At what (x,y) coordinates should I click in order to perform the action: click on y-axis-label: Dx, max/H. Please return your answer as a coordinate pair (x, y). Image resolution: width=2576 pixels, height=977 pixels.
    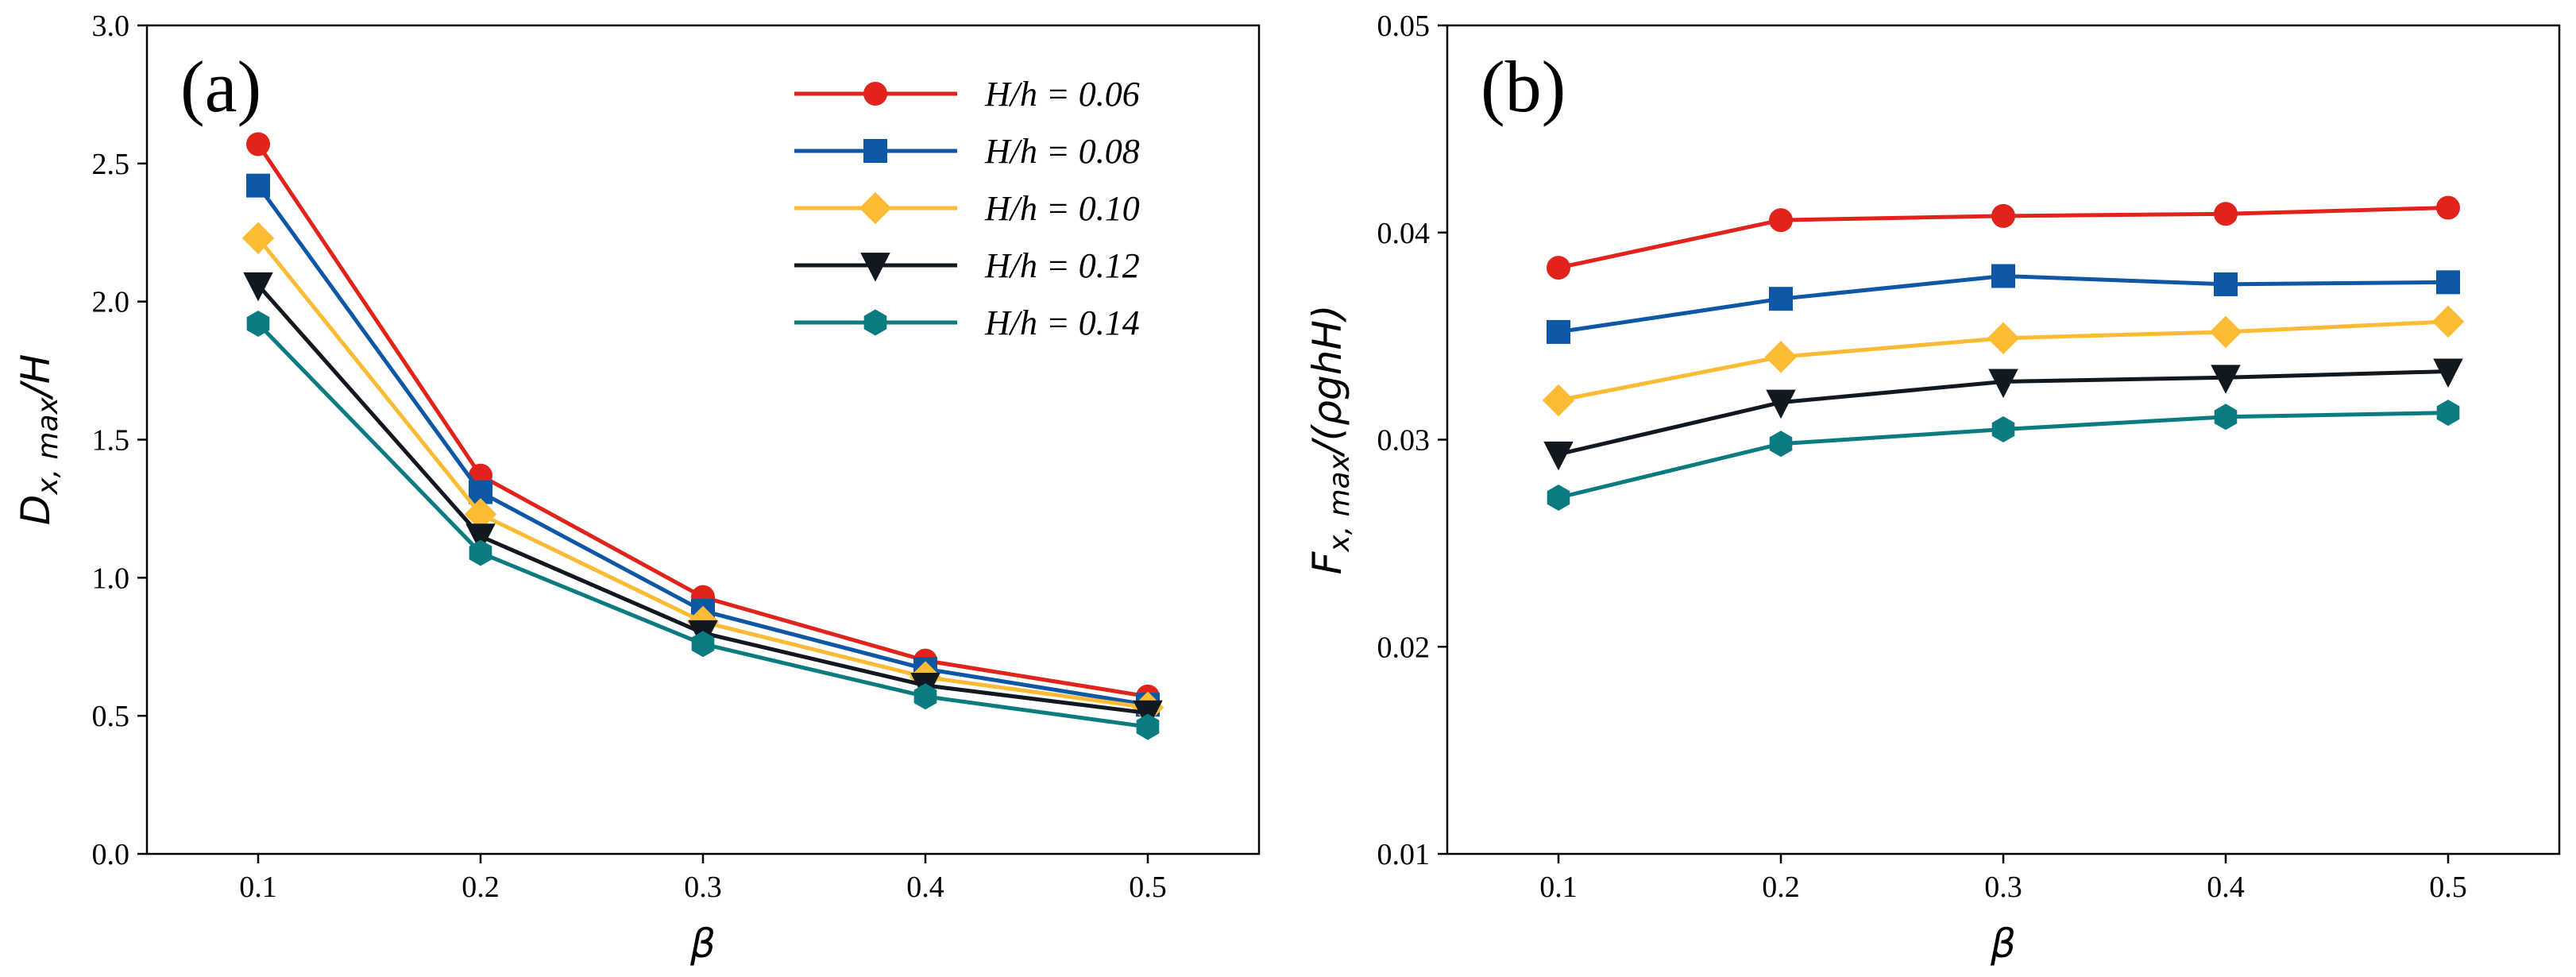
    Looking at the image, I should click on (38, 440).